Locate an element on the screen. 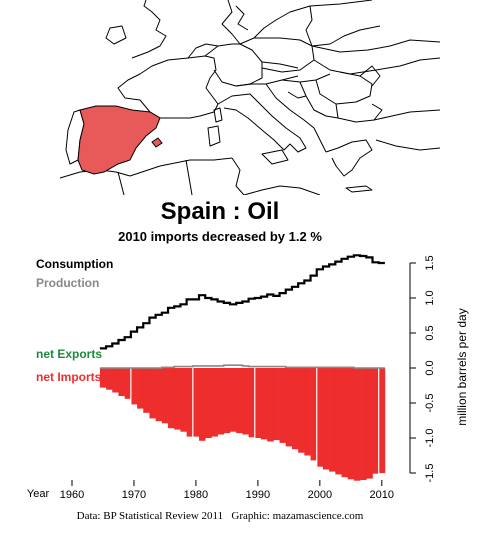 This screenshot has width=500, height=558. map-border-ireland is located at coordinates (116, 35).